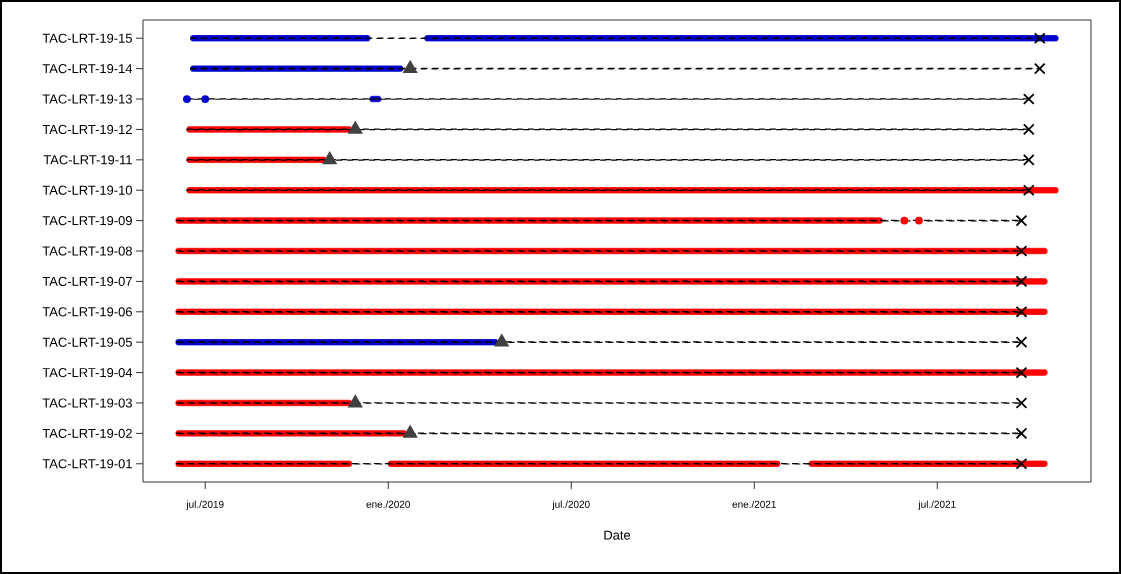  What do you see at coordinates (754, 504) in the screenshot?
I see `x-tick-label: ene./2021` at bounding box center [754, 504].